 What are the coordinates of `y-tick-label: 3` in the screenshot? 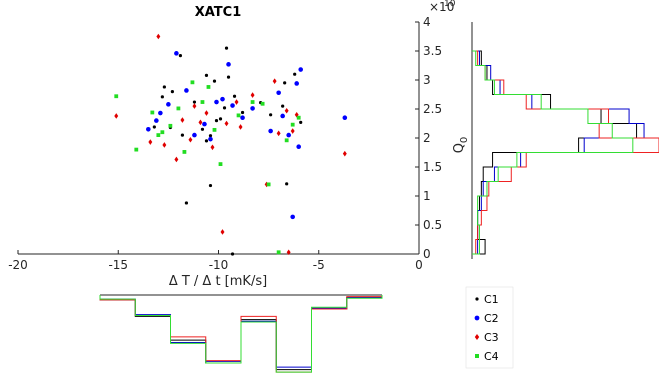 It's located at (427, 80).